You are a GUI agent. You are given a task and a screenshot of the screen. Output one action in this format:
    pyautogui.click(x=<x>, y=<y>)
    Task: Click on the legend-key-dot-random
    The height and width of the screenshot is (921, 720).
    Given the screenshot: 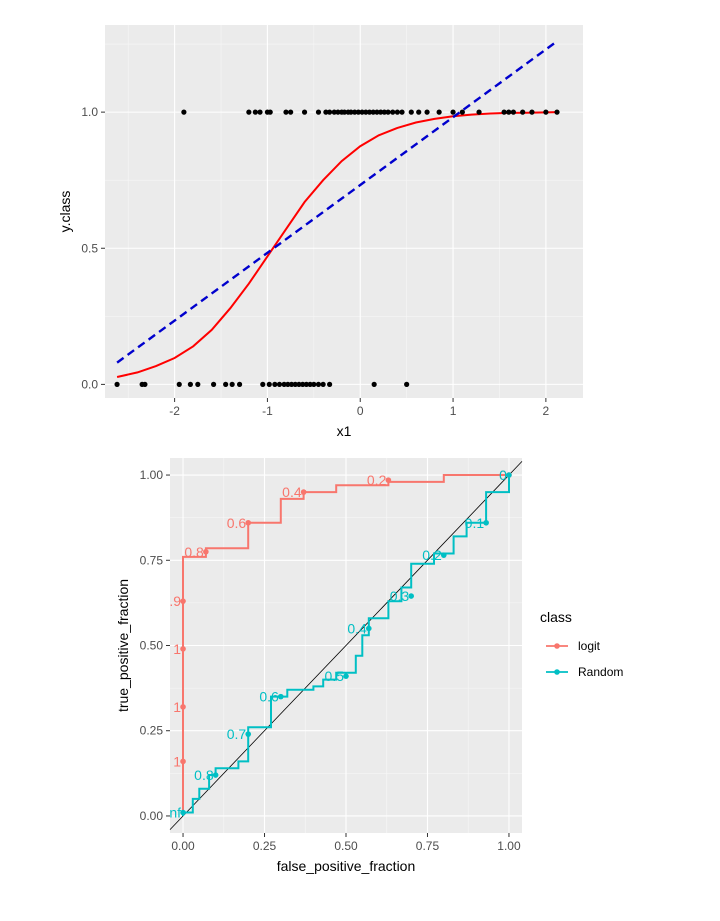 What is the action you would take?
    pyautogui.click(x=557, y=672)
    